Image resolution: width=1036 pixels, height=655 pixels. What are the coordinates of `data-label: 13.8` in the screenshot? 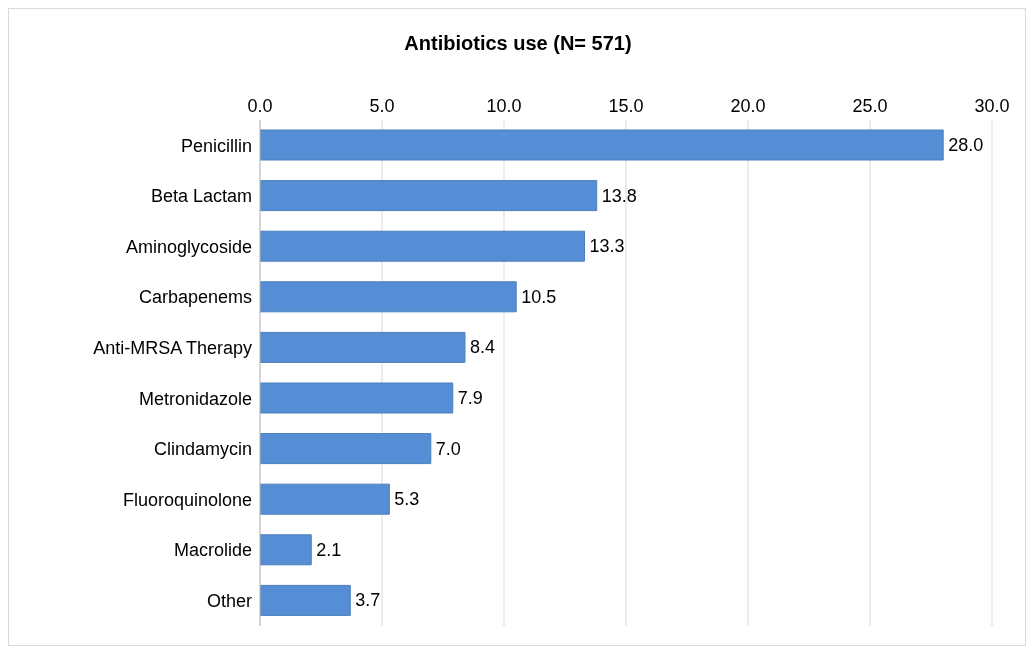 It's located at (619, 195).